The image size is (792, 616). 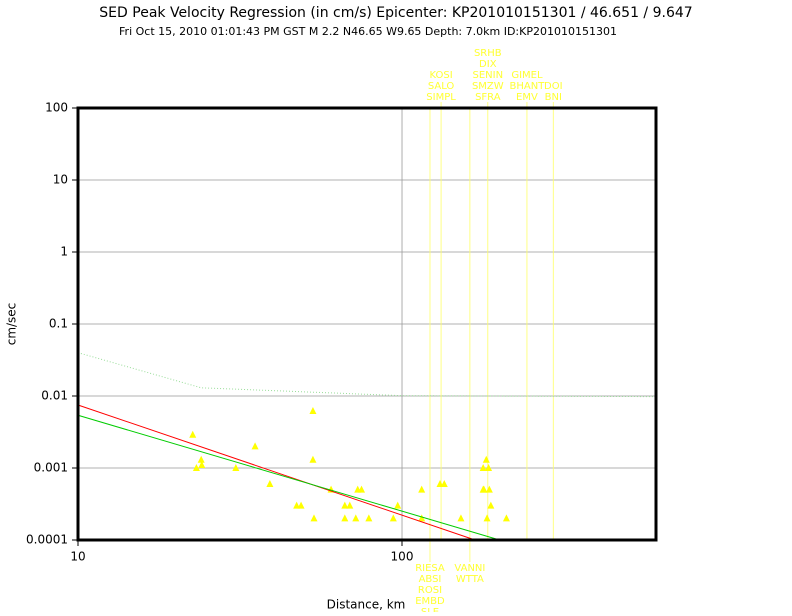 I want to click on station-label: RIESA, so click(x=430, y=568).